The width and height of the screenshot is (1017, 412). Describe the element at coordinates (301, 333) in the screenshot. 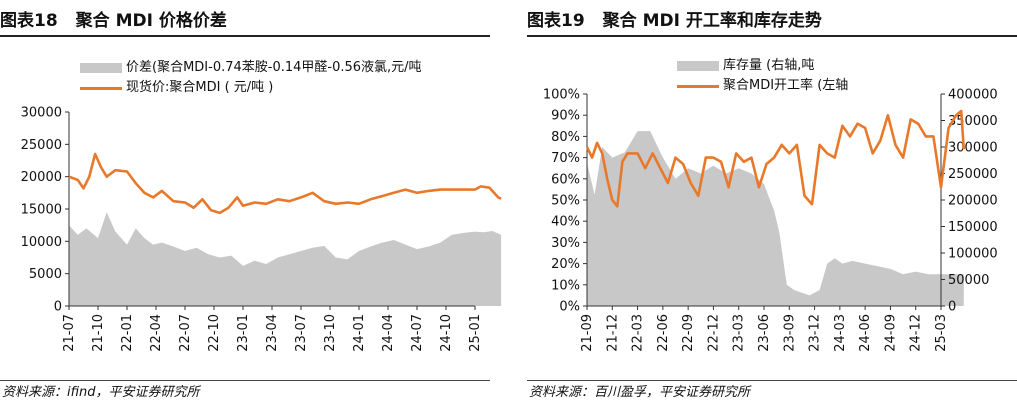

I see `left-xtick-label: 23-07` at that location.